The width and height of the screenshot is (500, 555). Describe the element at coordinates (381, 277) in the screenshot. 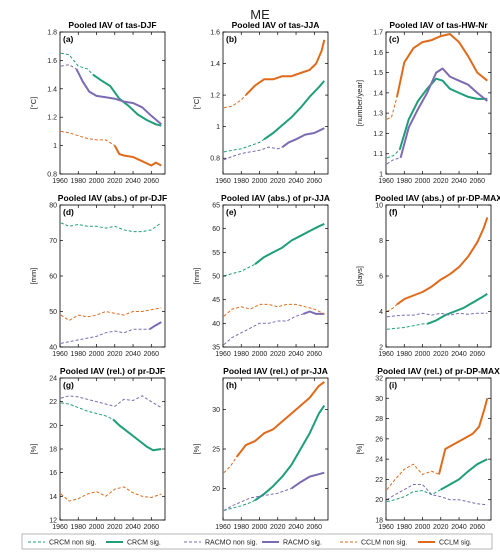

I see `y-tick-label: 6` at that location.